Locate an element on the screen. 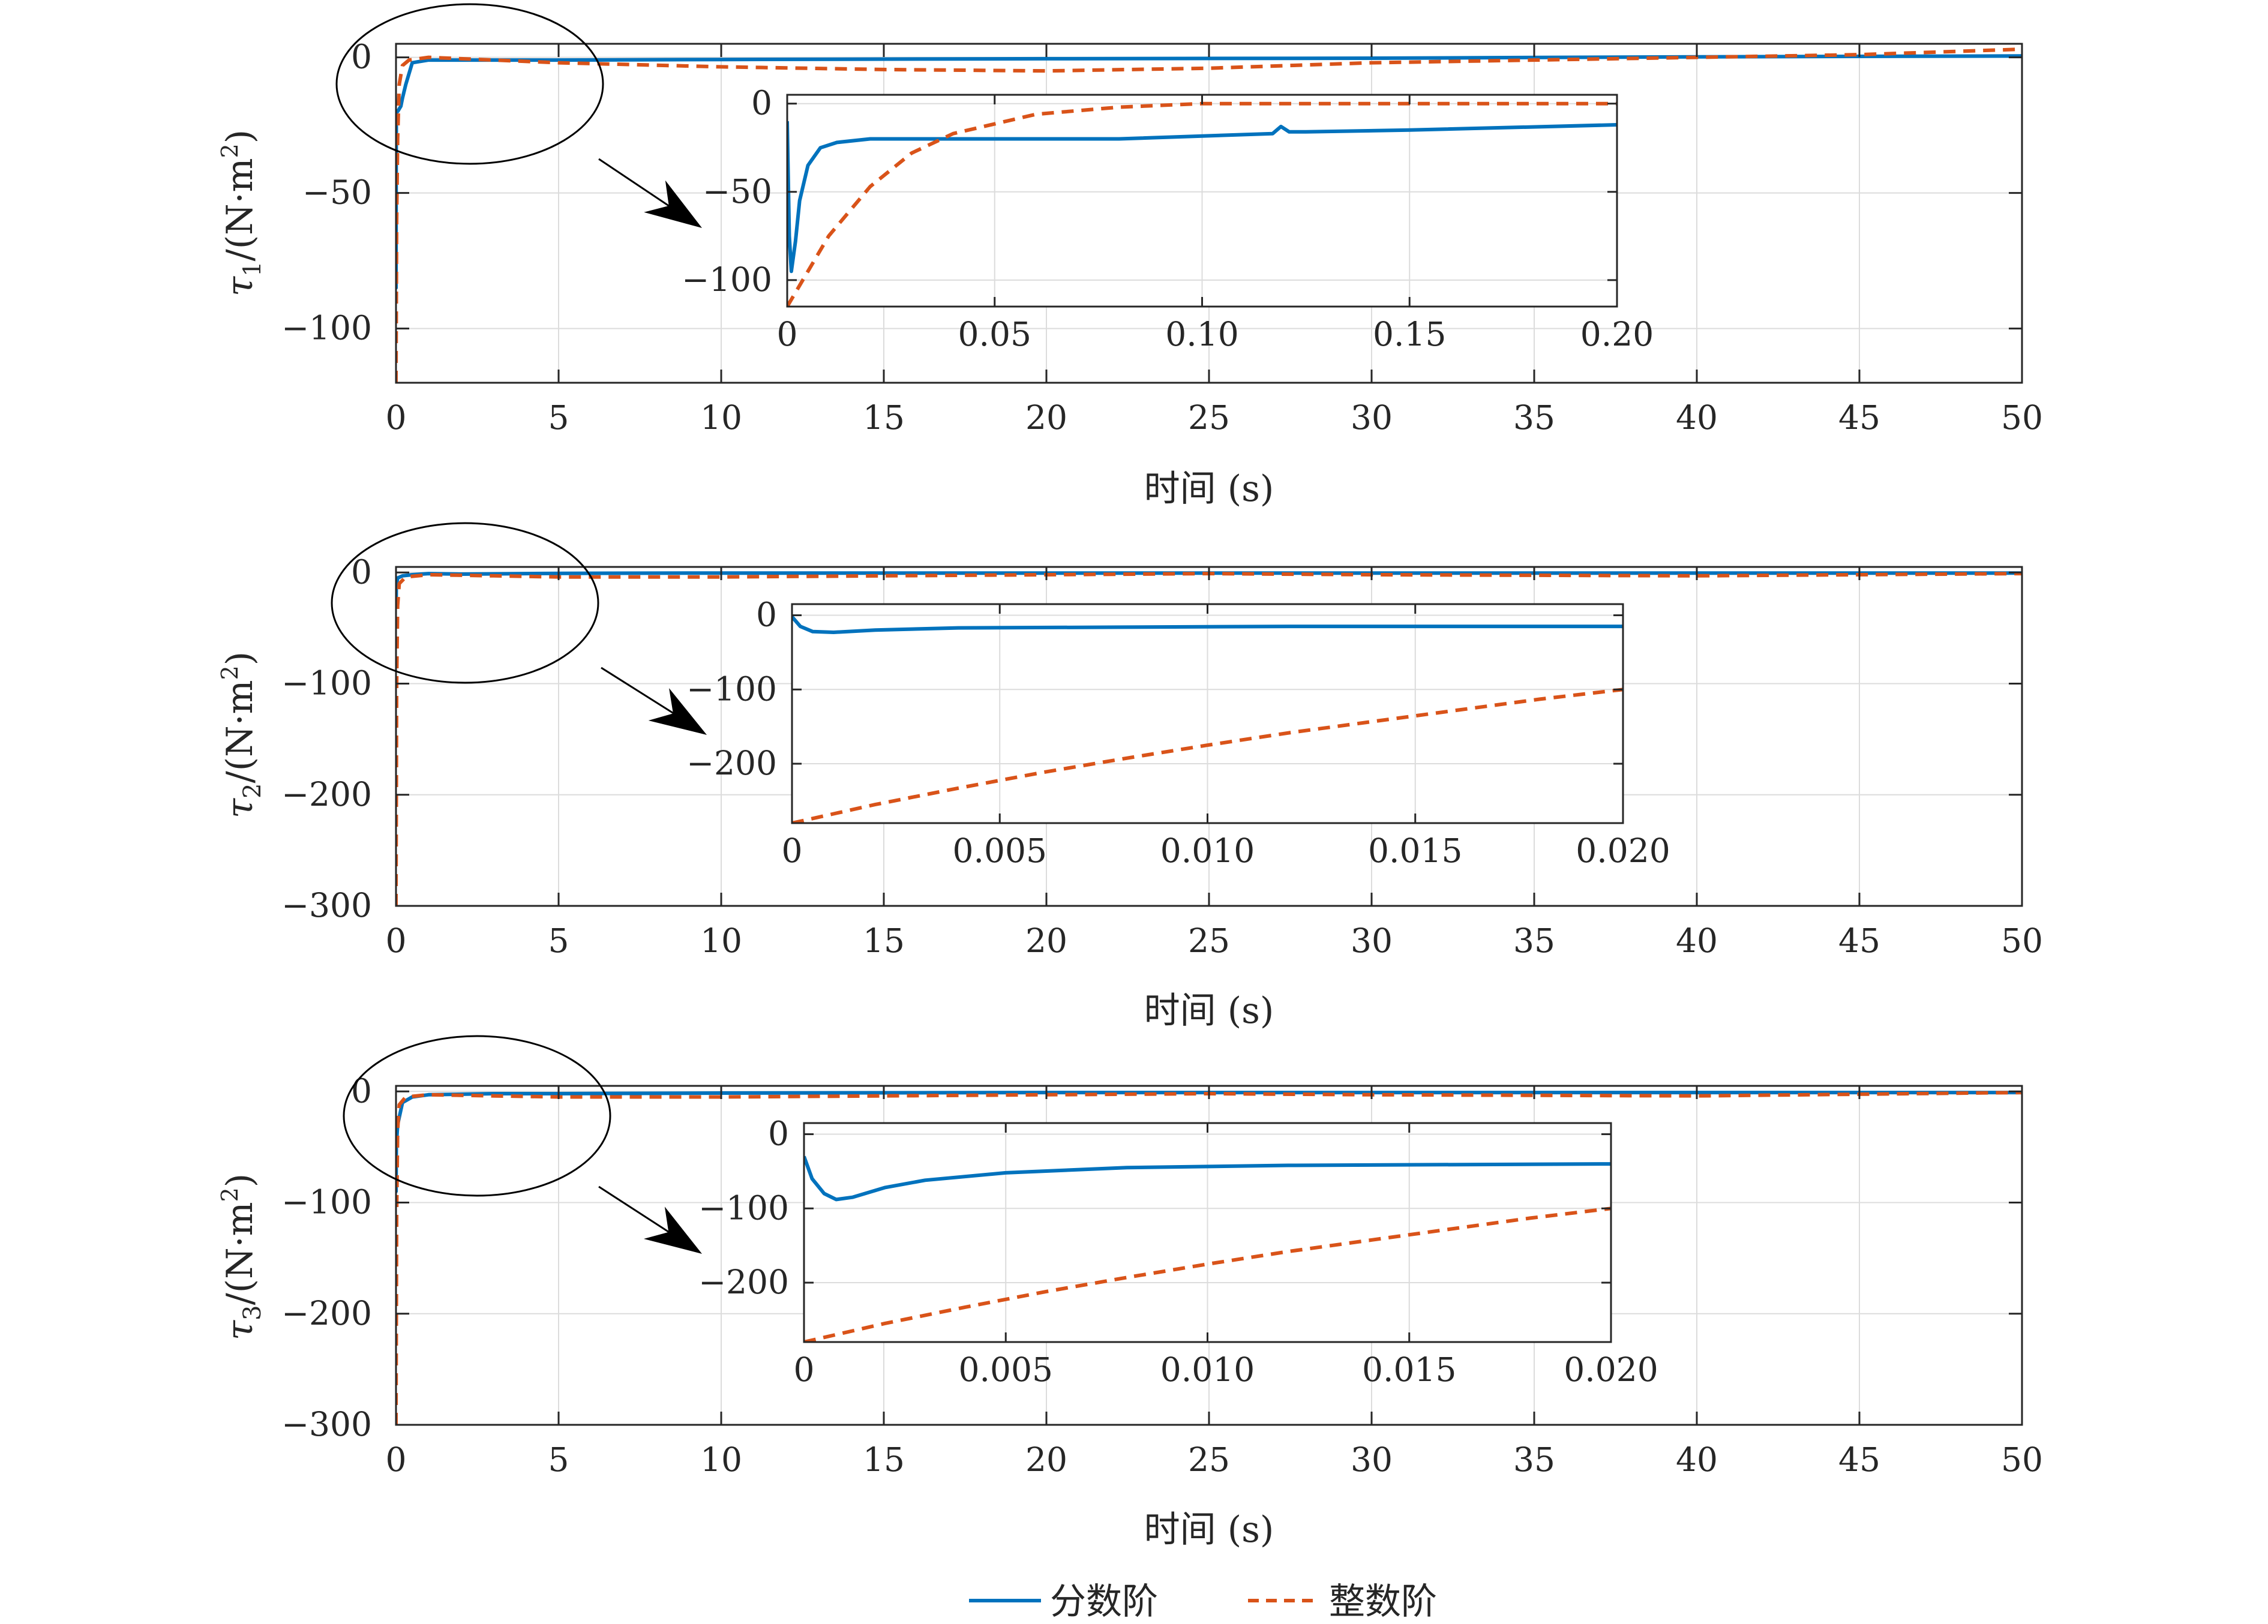 This screenshot has width=2268, height=1624. subplot-1-xtick-label: 0 is located at coordinates (396, 417).